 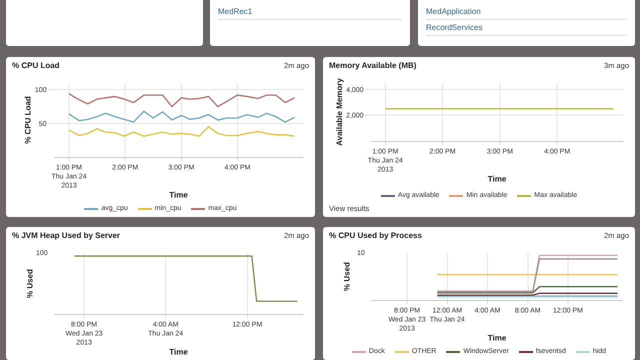 What do you see at coordinates (36, 66) in the screenshot?
I see `chart-title: % CPU Load` at bounding box center [36, 66].